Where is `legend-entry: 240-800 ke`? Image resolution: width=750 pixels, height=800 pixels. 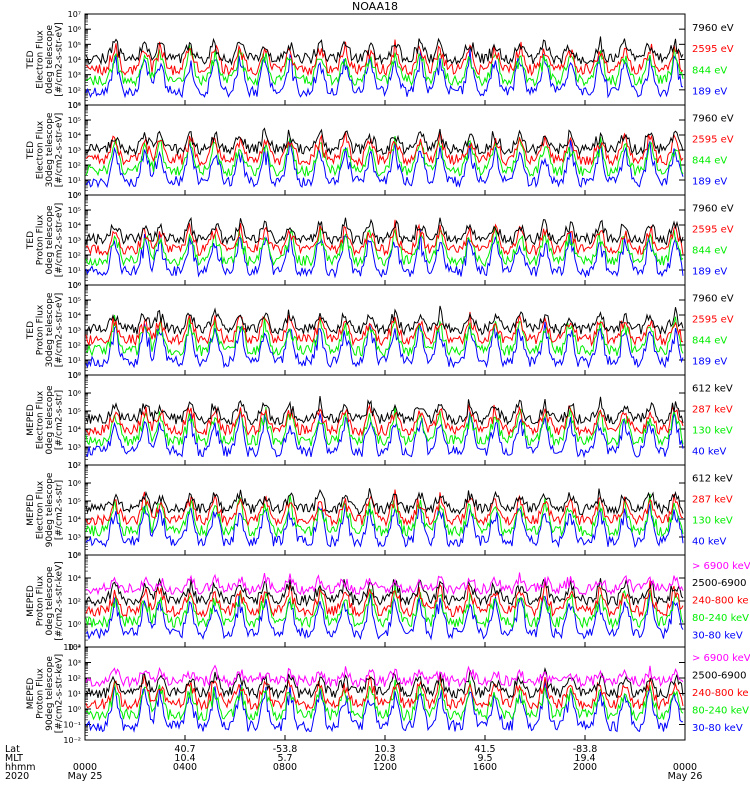 legend-entry: 240-800 ke is located at coordinates (720, 601).